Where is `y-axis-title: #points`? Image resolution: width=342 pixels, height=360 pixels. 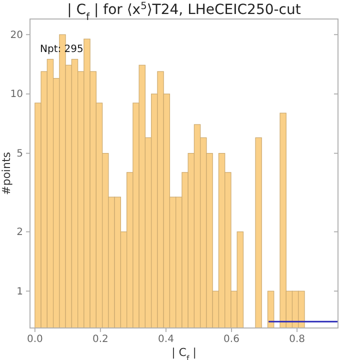
y-axis-title: #points is located at coordinates (6, 174).